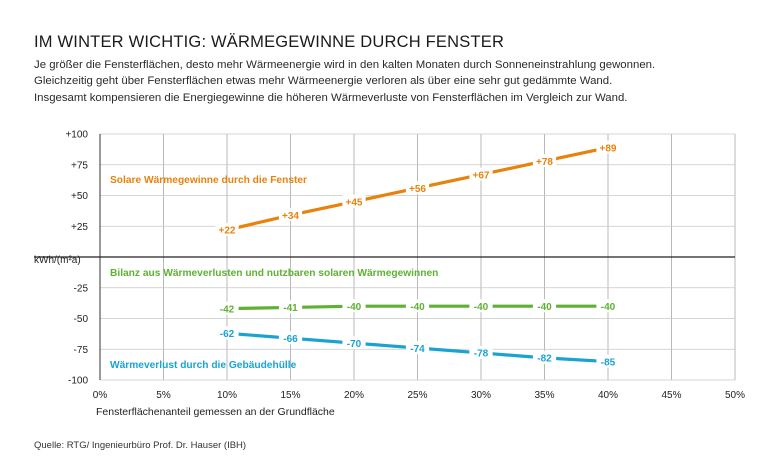 This screenshot has height=464, width=768. Describe the element at coordinates (608, 395) in the screenshot. I see `x-tick-label: 40%` at that location.